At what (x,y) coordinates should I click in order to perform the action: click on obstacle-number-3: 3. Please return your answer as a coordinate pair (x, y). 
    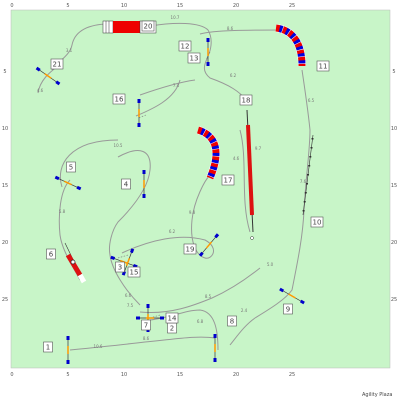
    Looking at the image, I should click on (120, 267).